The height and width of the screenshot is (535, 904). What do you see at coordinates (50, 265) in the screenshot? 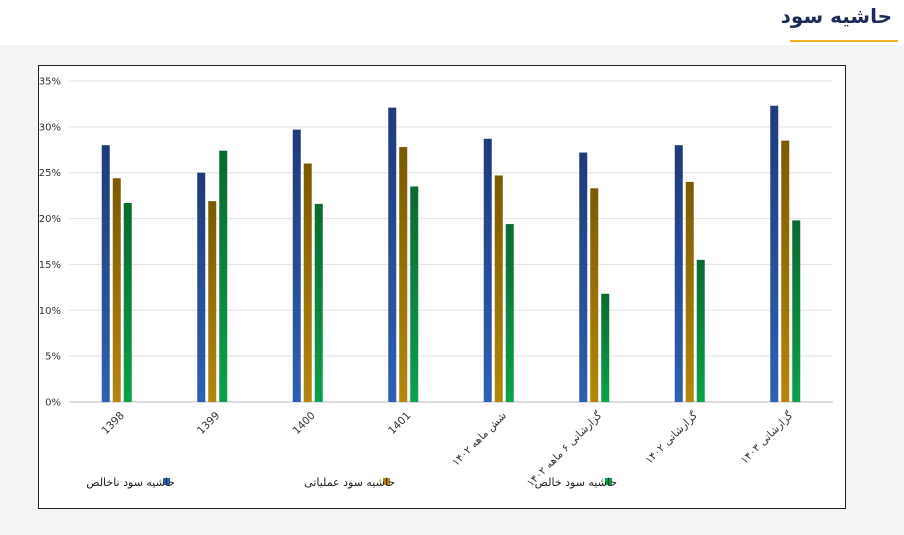
I see `y-tick-label: 15%` at bounding box center [50, 265].